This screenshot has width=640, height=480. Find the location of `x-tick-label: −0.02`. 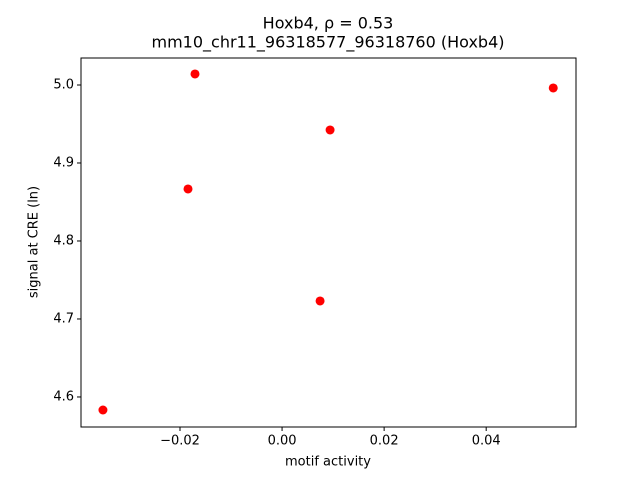

x-tick-label: −0.02 is located at coordinates (180, 441).